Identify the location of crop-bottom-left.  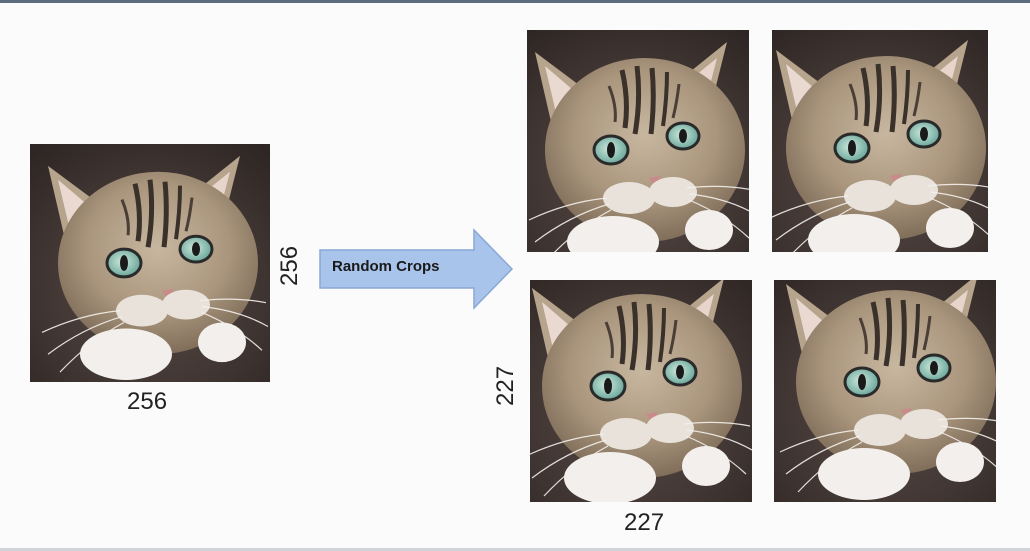
(641, 391).